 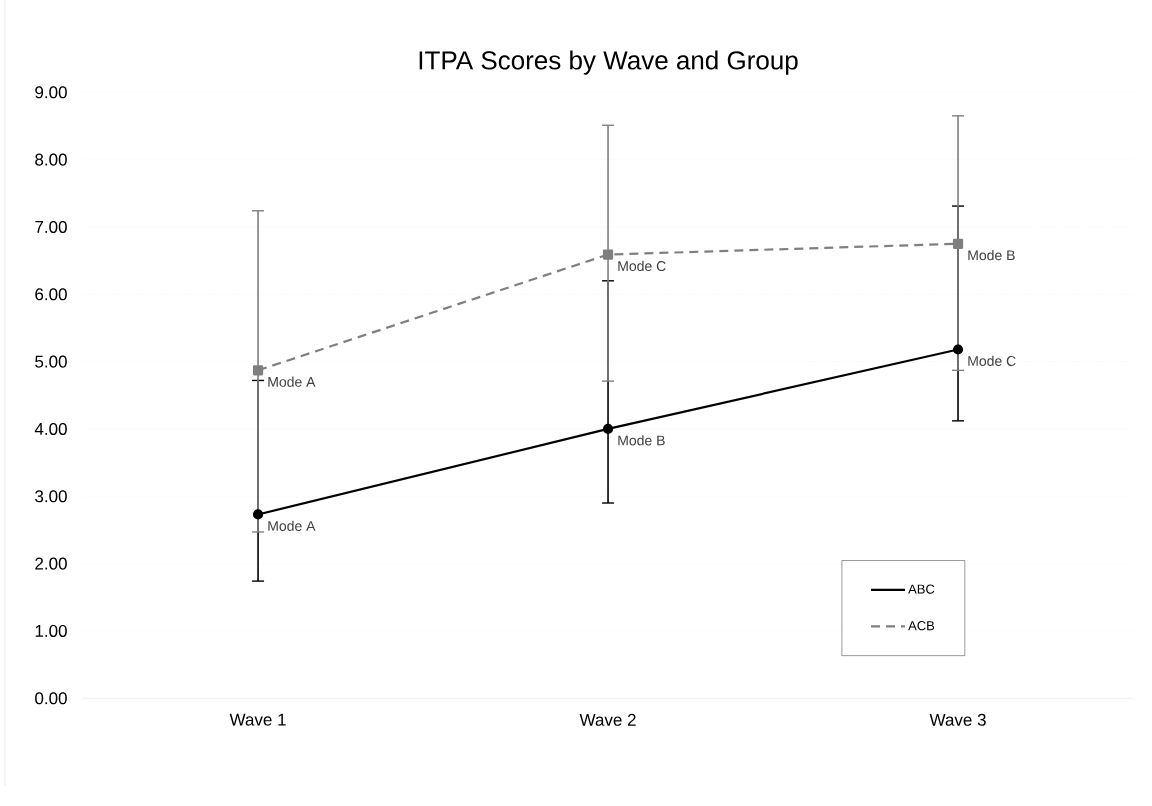 What do you see at coordinates (51, 92) in the screenshot?
I see `y-tick-label: 9.00` at bounding box center [51, 92].